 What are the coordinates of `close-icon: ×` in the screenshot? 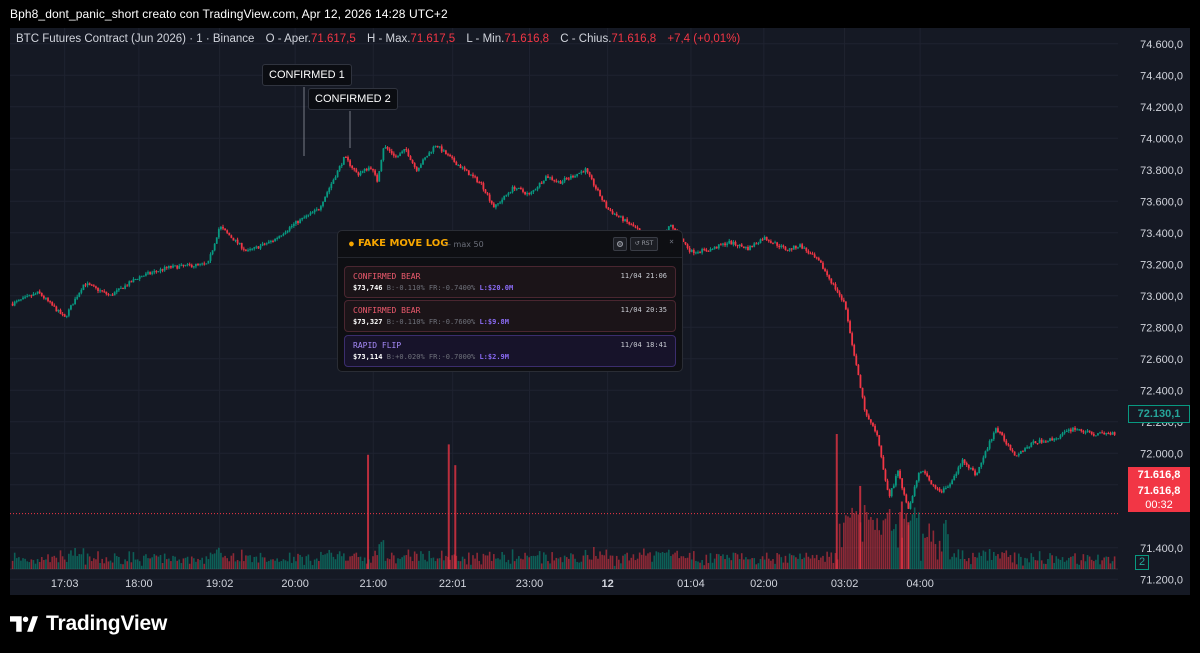 It's located at (671, 241).